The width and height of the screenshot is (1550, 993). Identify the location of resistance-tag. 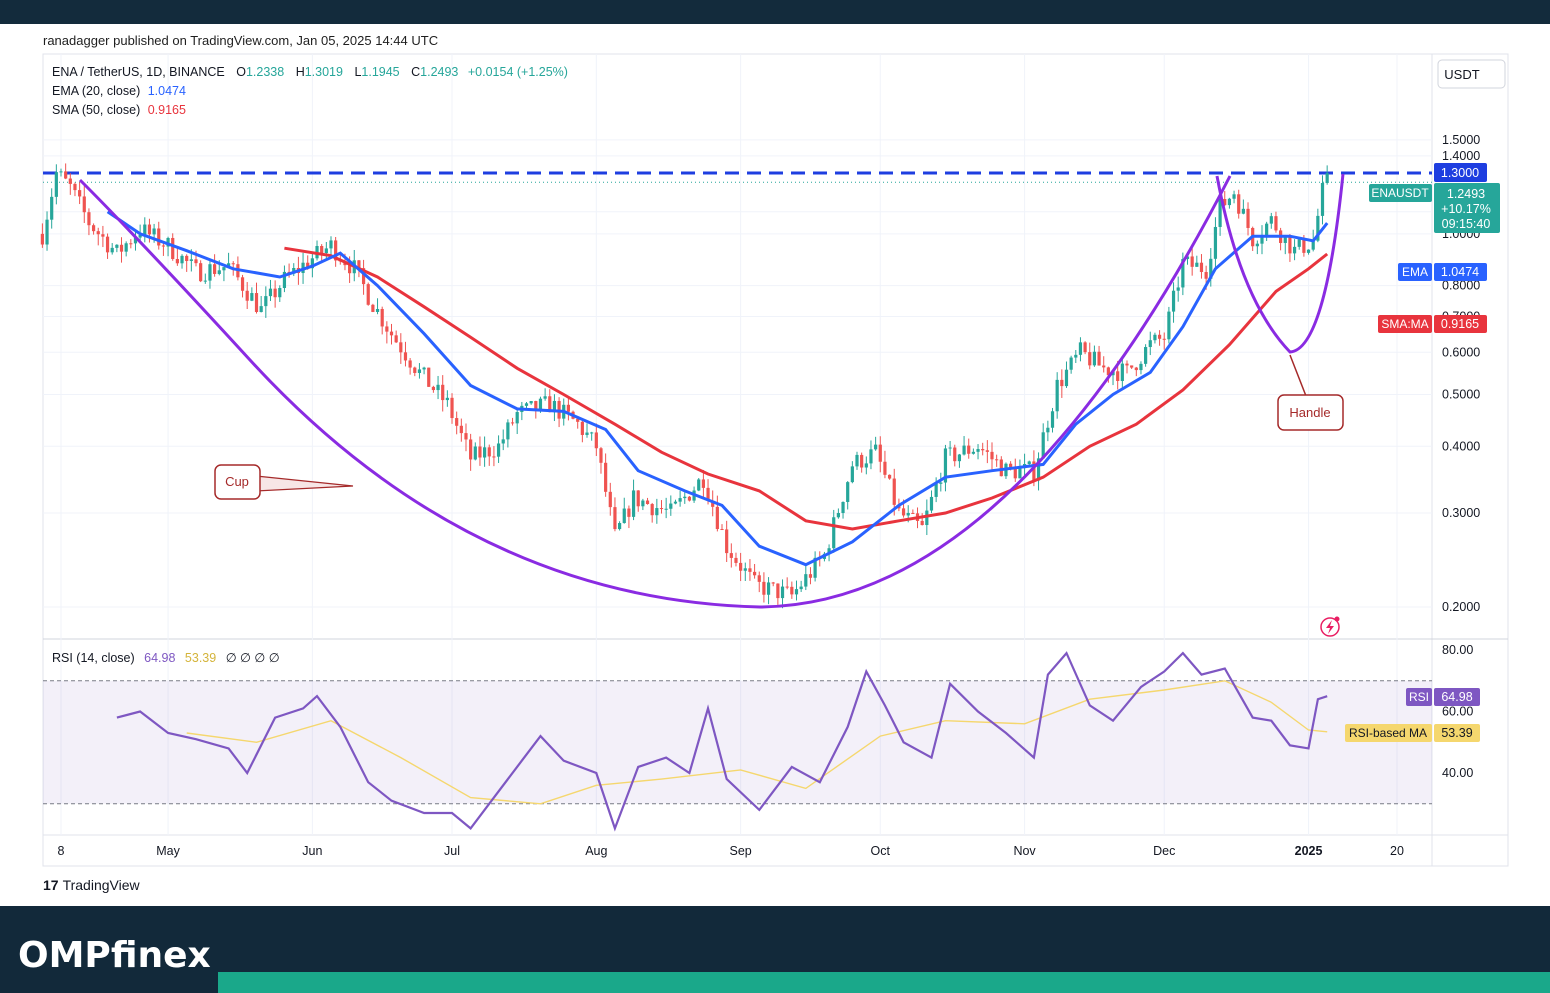
(1460, 172).